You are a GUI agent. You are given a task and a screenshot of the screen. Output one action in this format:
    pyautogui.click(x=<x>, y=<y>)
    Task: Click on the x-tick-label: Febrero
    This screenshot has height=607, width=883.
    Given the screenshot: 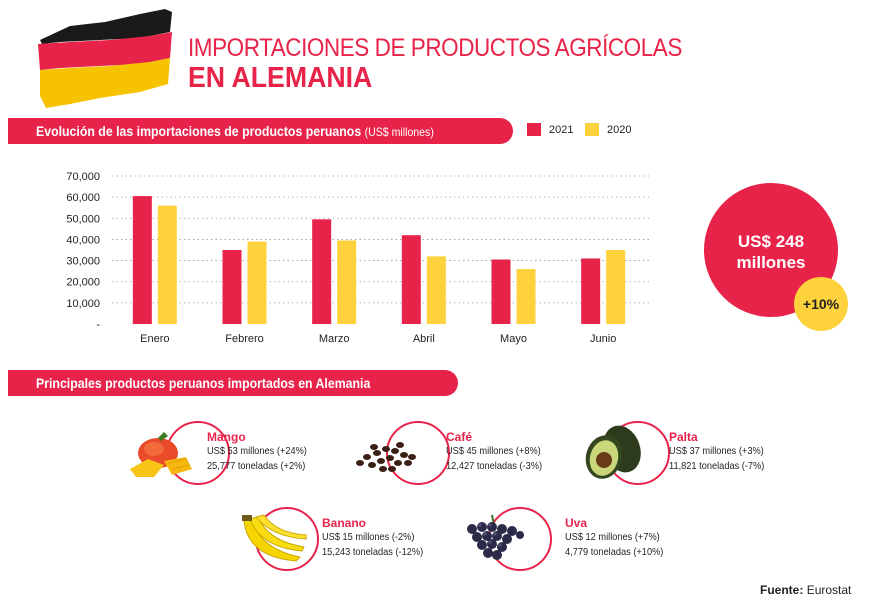 What is the action you would take?
    pyautogui.click(x=244, y=339)
    